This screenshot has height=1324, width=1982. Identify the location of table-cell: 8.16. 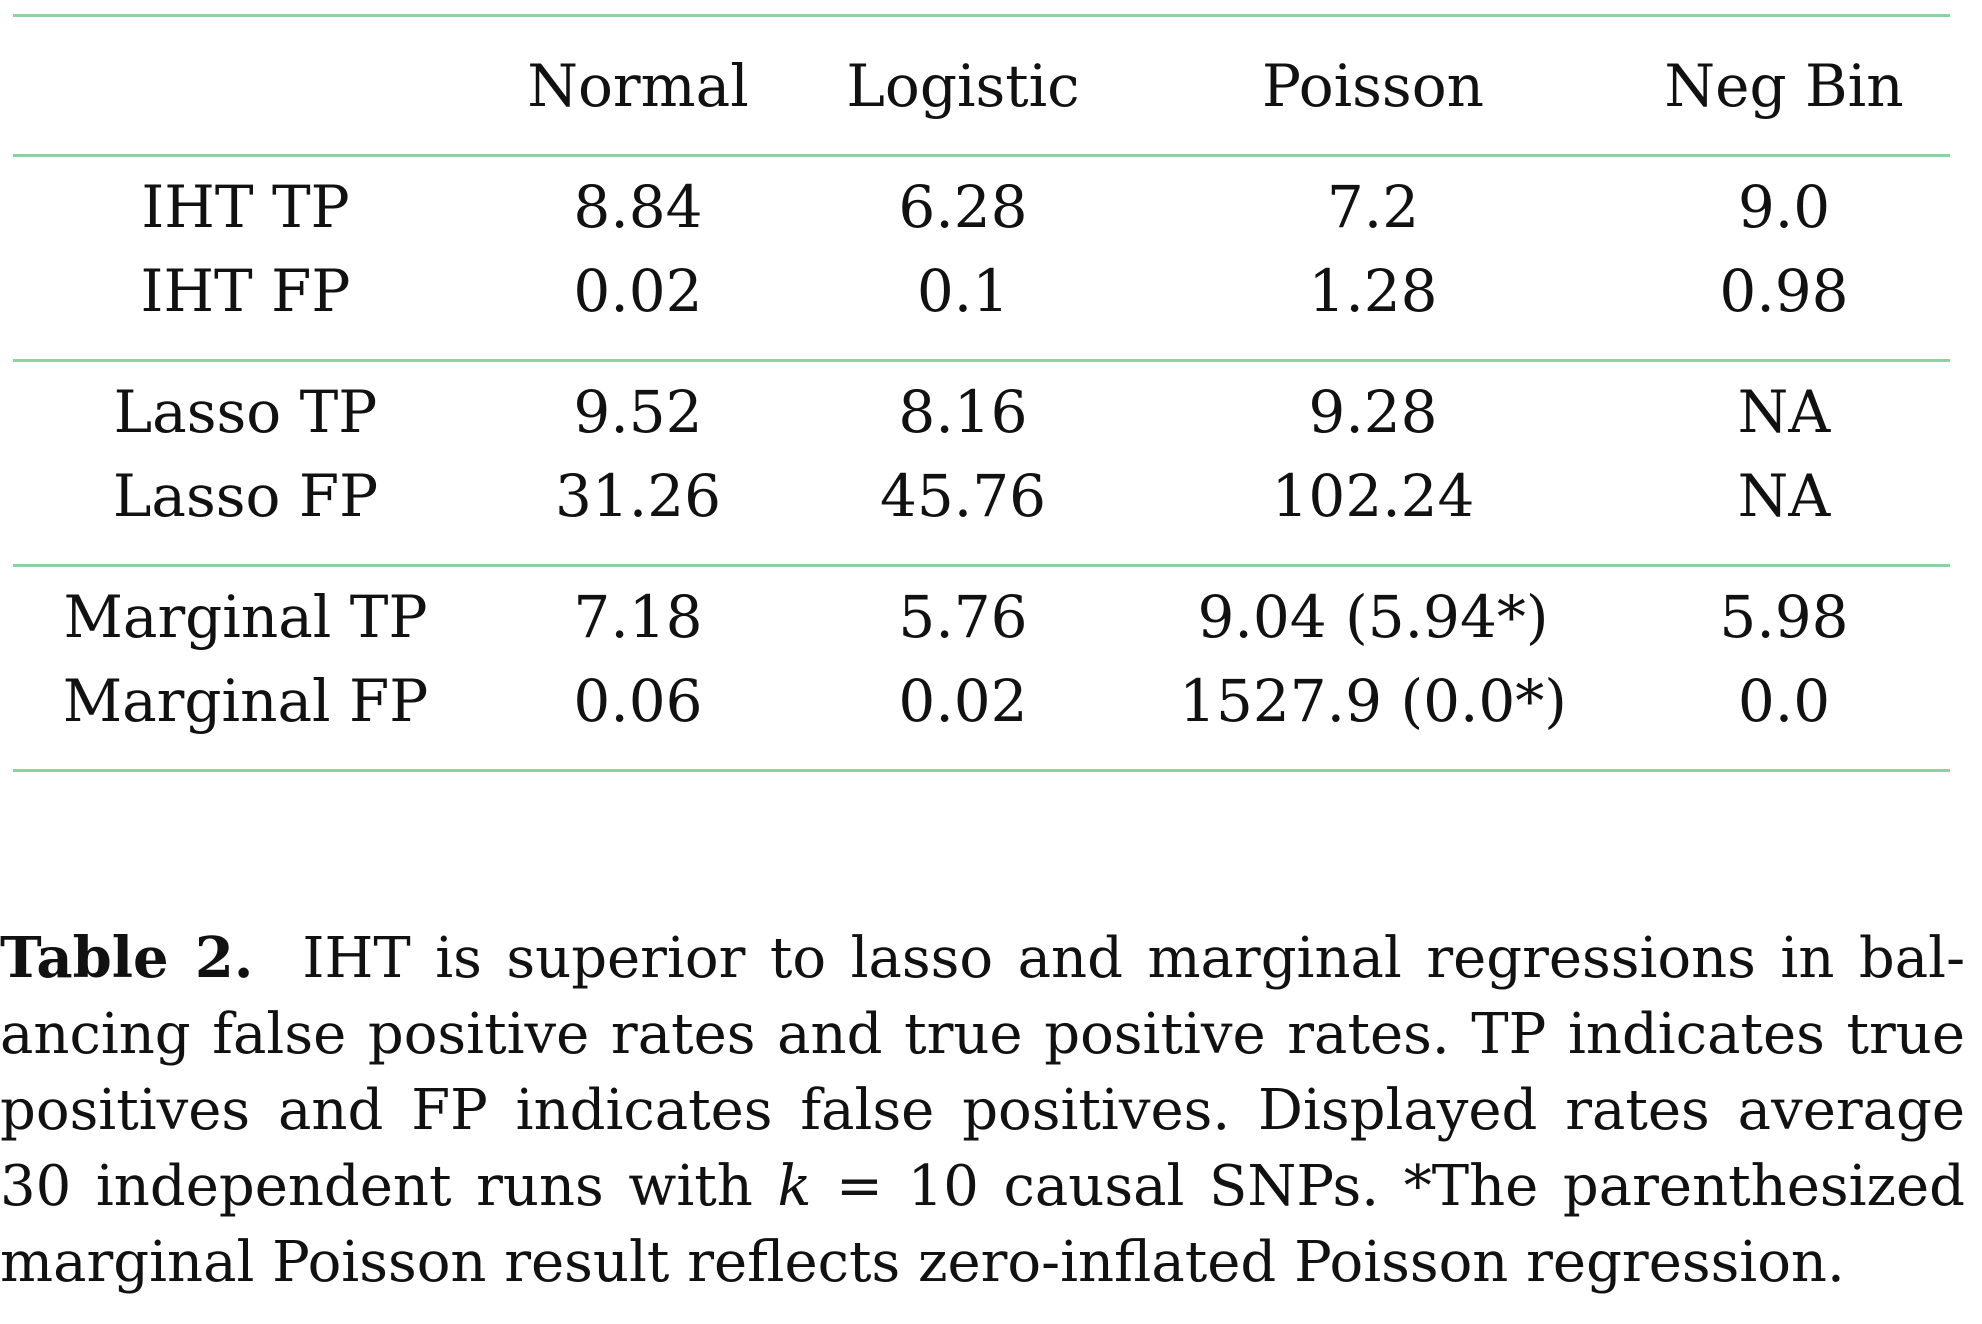
(963, 412).